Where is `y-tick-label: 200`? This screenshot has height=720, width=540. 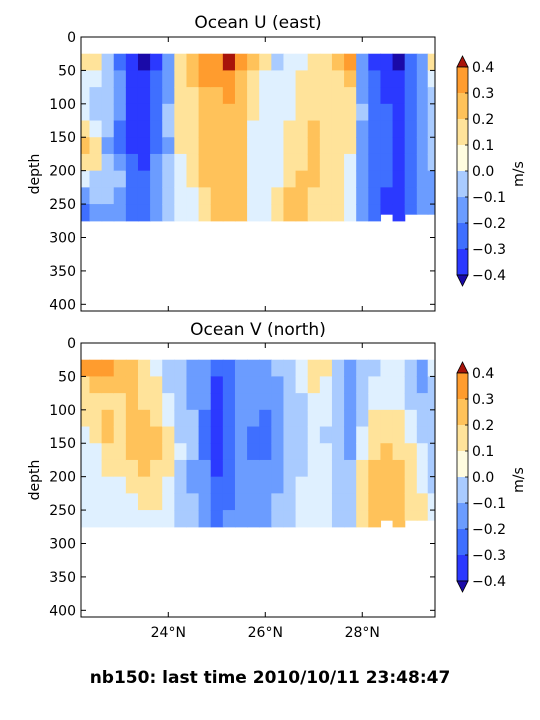
y-tick-label: 200 is located at coordinates (62, 172).